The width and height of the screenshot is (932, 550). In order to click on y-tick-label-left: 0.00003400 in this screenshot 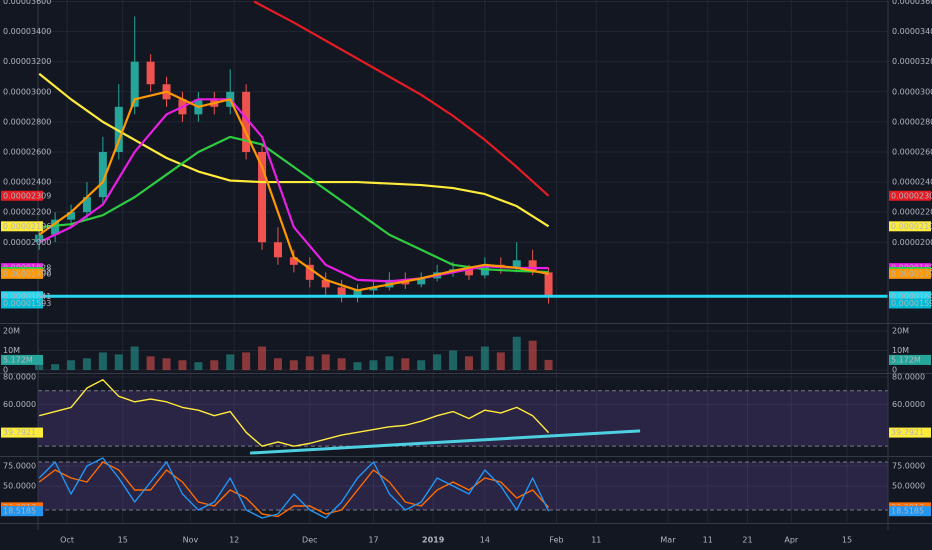, I will do `click(27, 31)`.